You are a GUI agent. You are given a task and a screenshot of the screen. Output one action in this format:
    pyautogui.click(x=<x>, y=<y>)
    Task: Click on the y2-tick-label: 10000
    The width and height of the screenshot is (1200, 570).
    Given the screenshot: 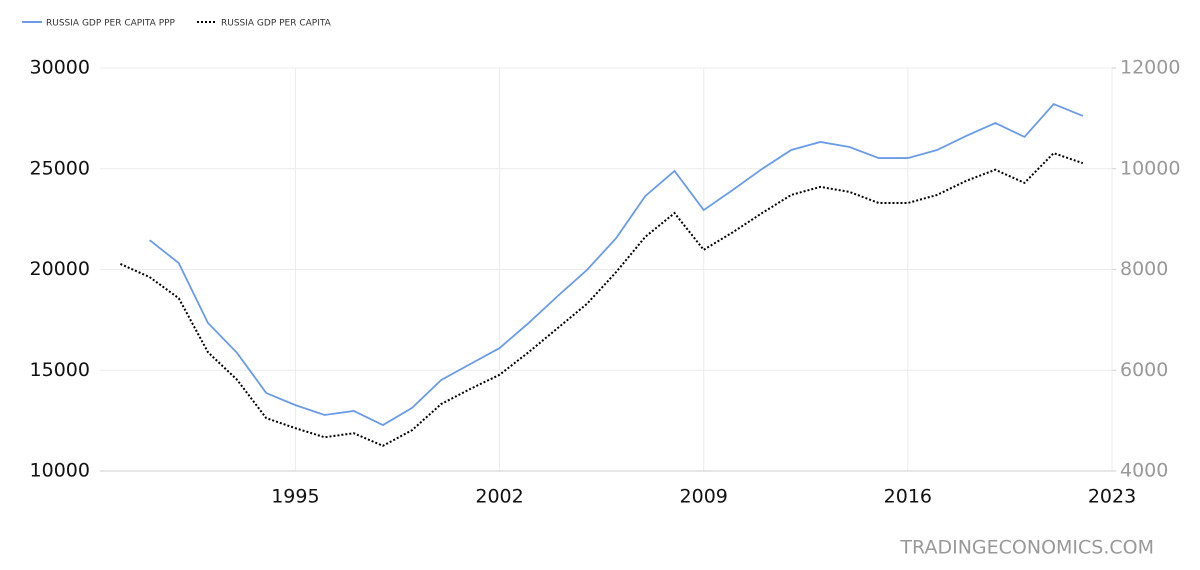 What is the action you would take?
    pyautogui.click(x=1150, y=168)
    